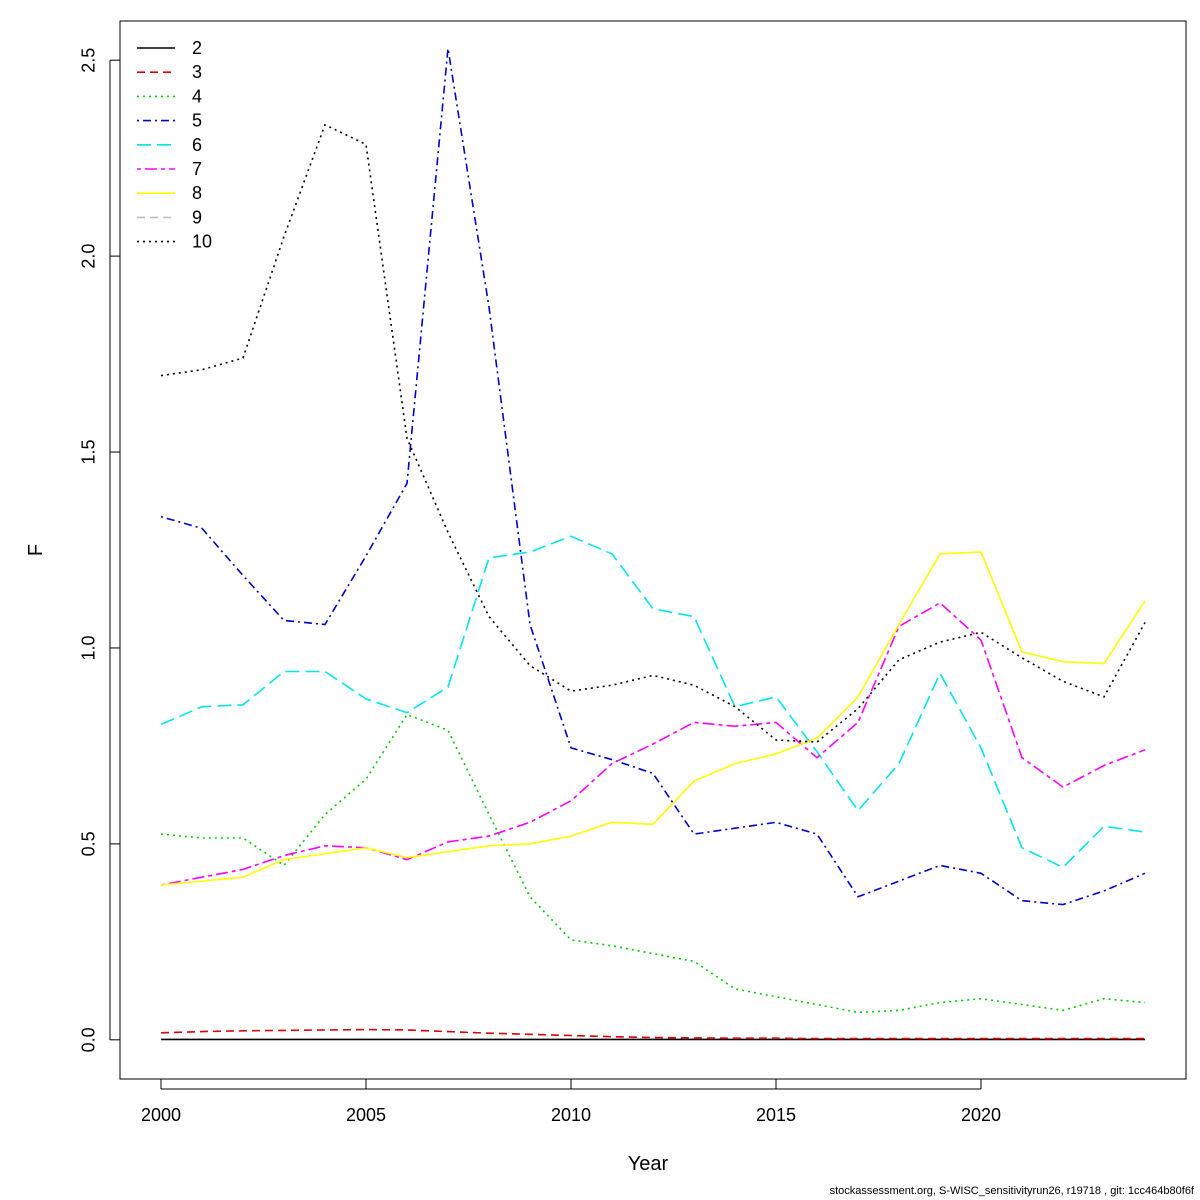  I want to click on x-tick-label: 2000, so click(161, 1115).